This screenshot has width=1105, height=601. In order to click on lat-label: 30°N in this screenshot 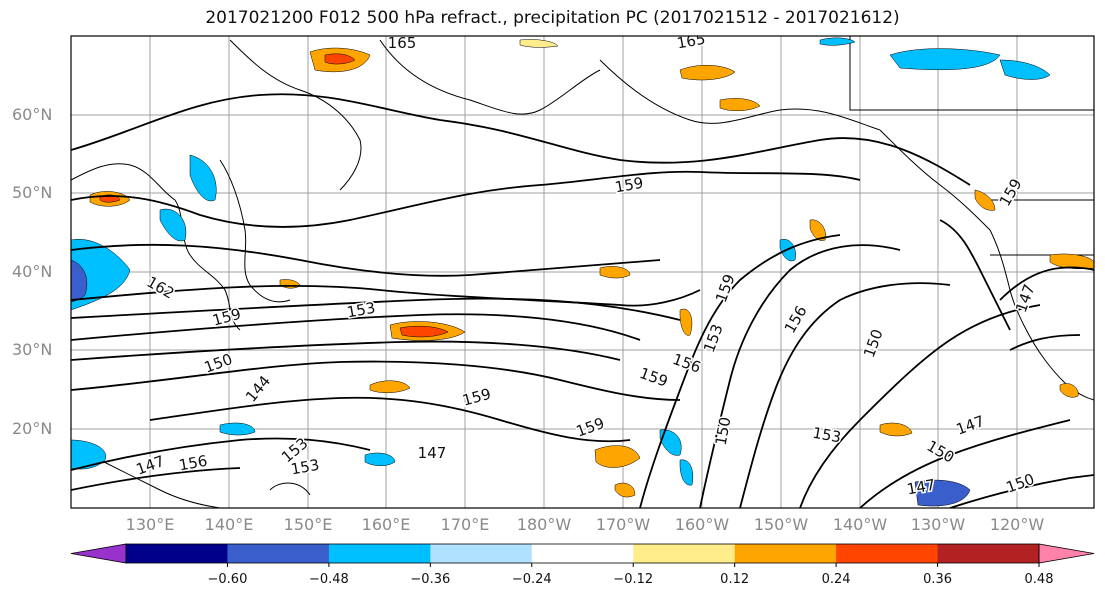, I will do `click(32, 349)`.